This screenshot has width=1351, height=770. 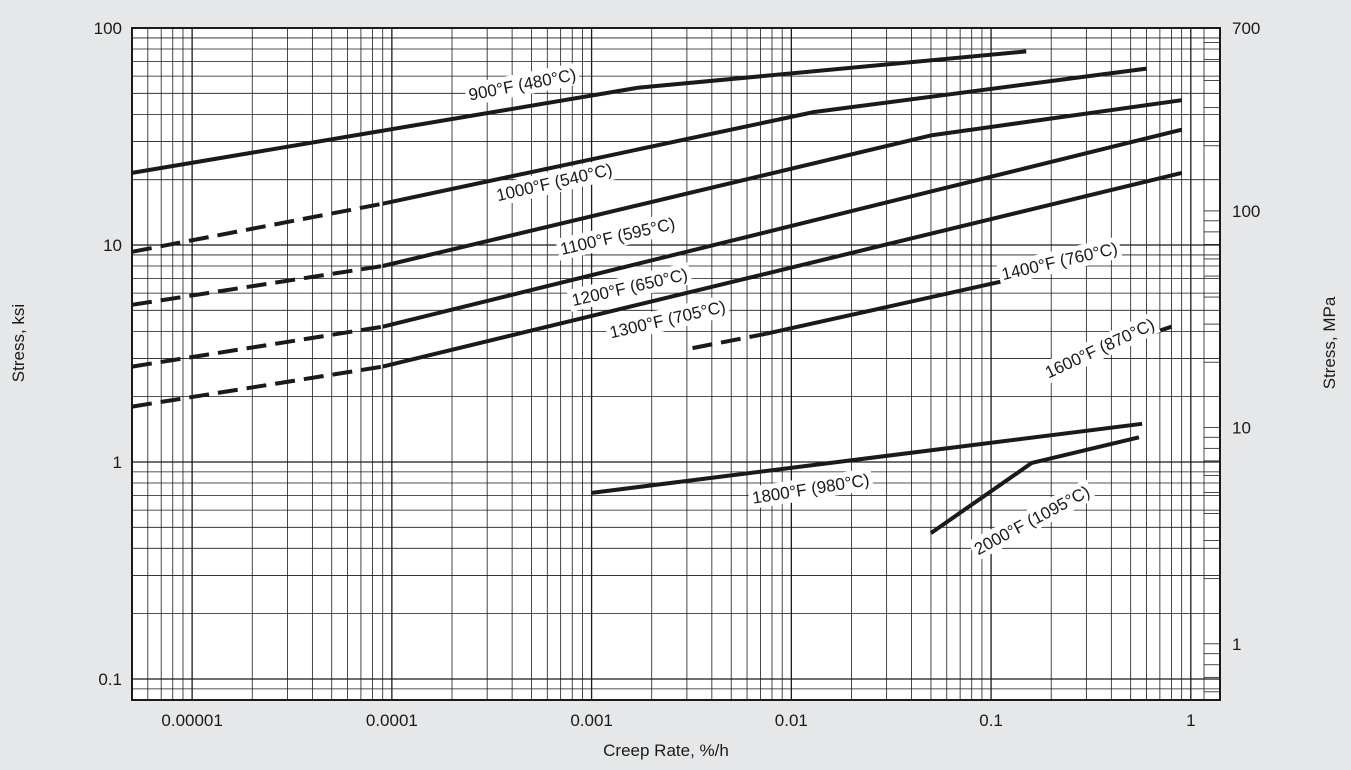 I want to click on x-tick-label: 1, so click(x=1190, y=720).